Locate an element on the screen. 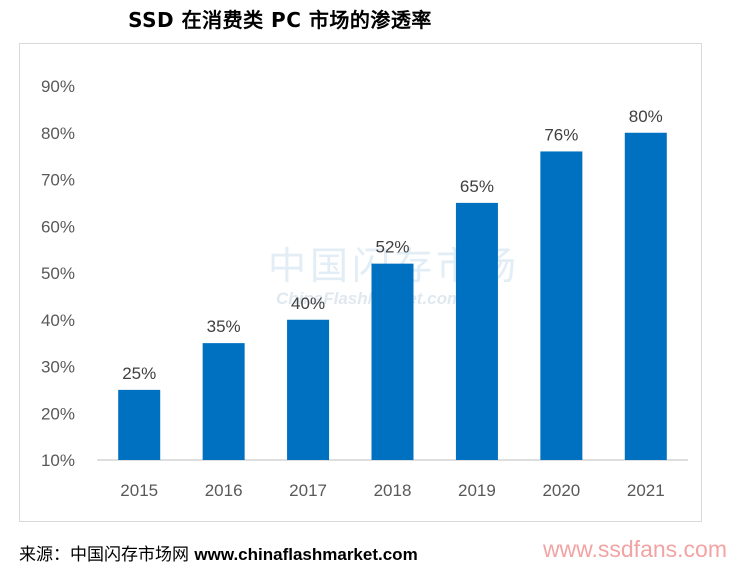  source-site-link: www.chinaflashmarket.com is located at coordinates (306, 554).